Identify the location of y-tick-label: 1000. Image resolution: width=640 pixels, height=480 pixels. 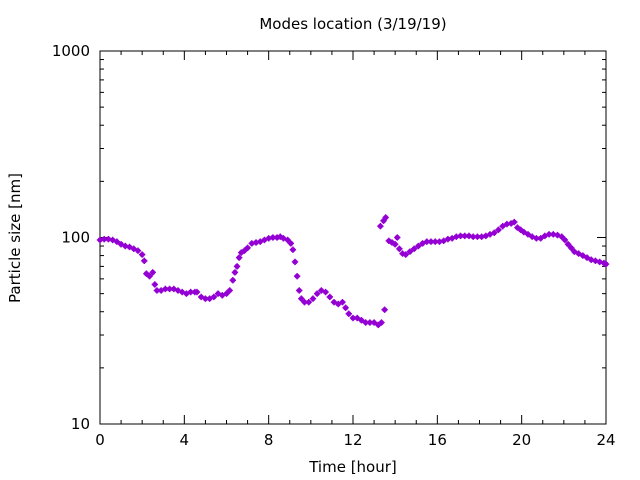
(71, 51).